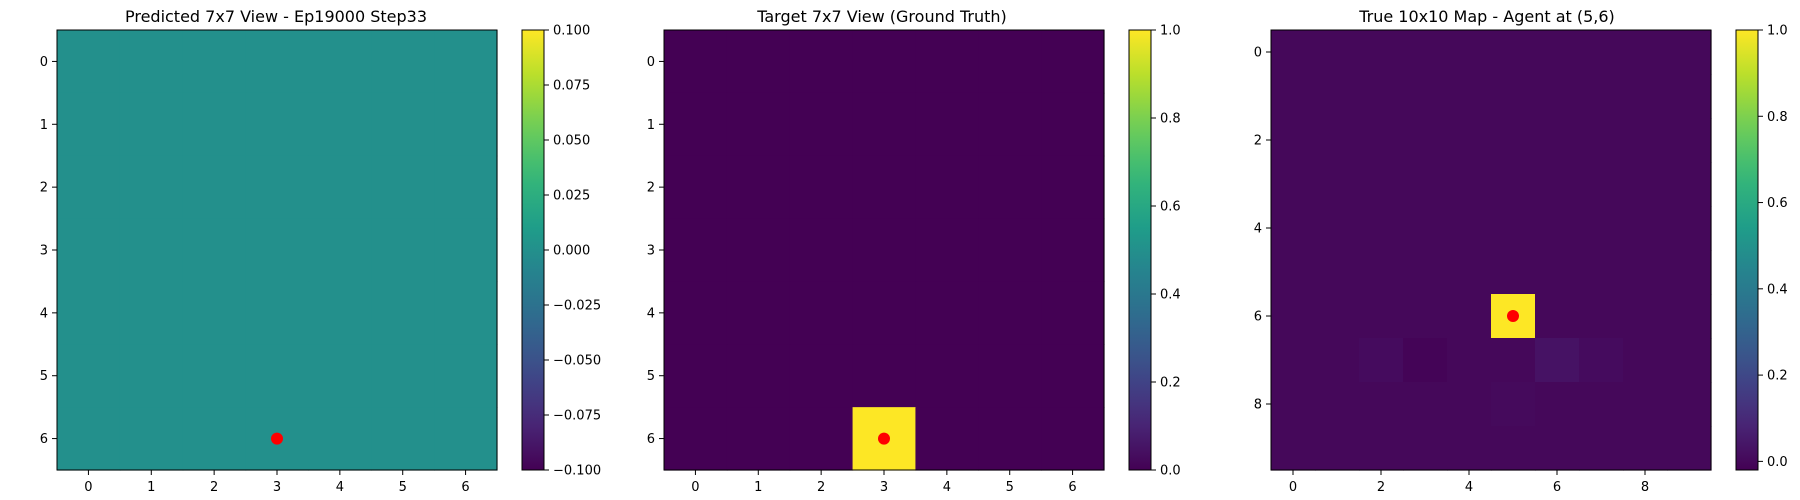 This screenshot has width=1800, height=500. What do you see at coordinates (1258, 141) in the screenshot?
I see `y-tick-label: 2` at bounding box center [1258, 141].